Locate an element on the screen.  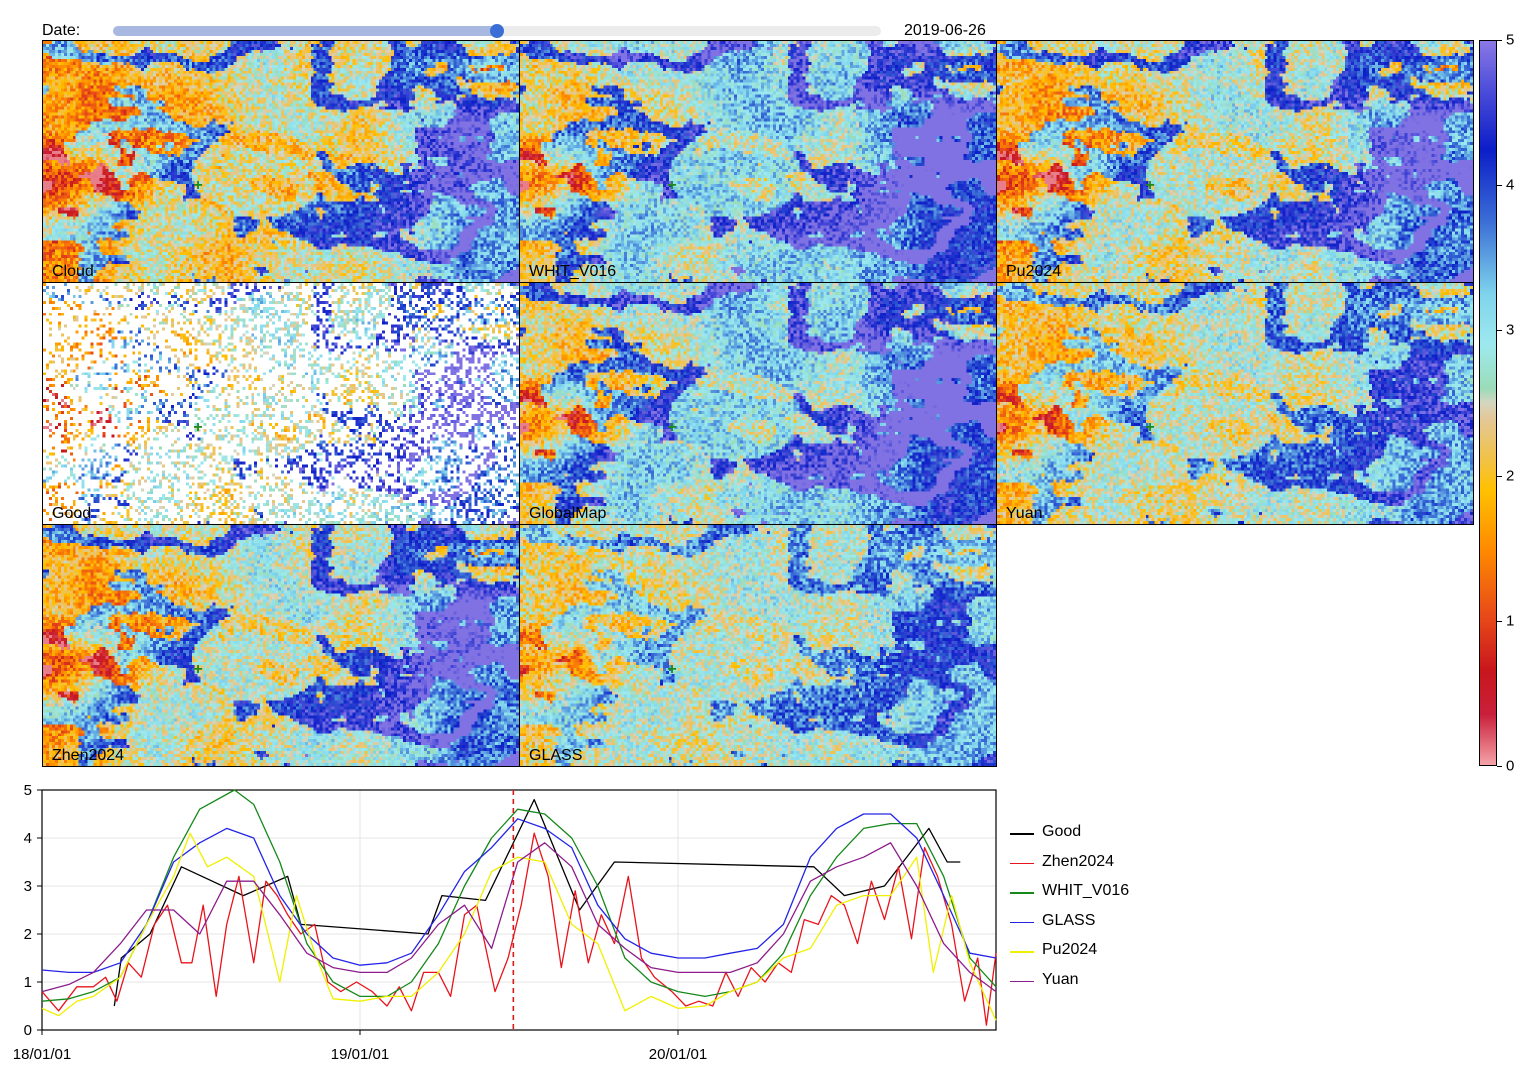
series-line-whit-v016 is located at coordinates (519, 895).